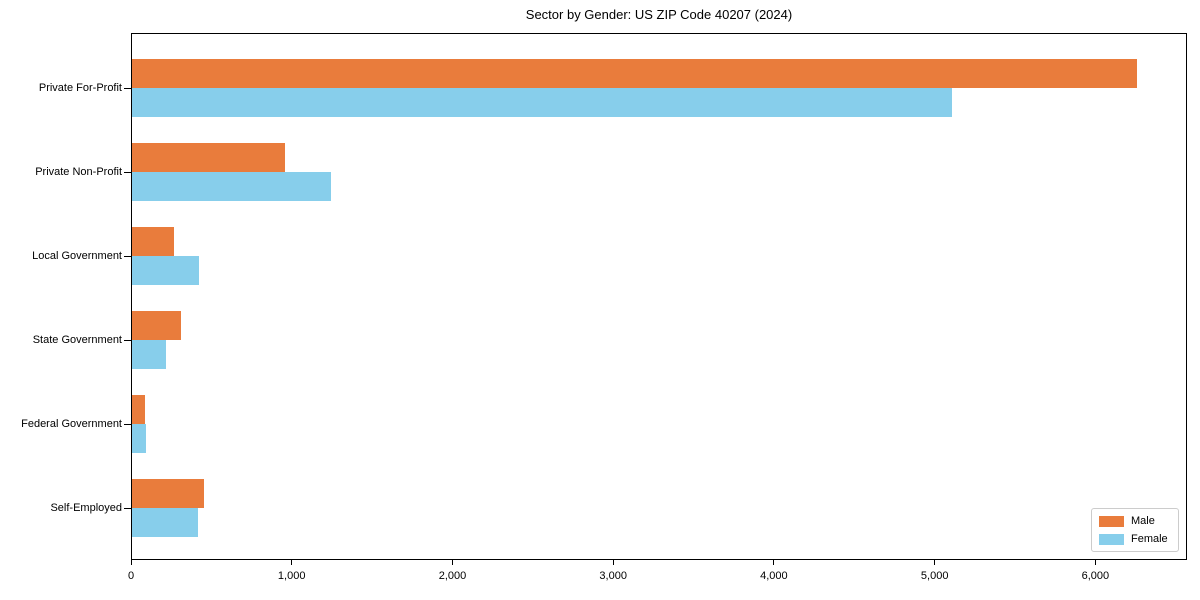 Image resolution: width=1200 pixels, height=600 pixels. Describe the element at coordinates (452, 562) in the screenshot. I see `x-tick-2000` at that location.